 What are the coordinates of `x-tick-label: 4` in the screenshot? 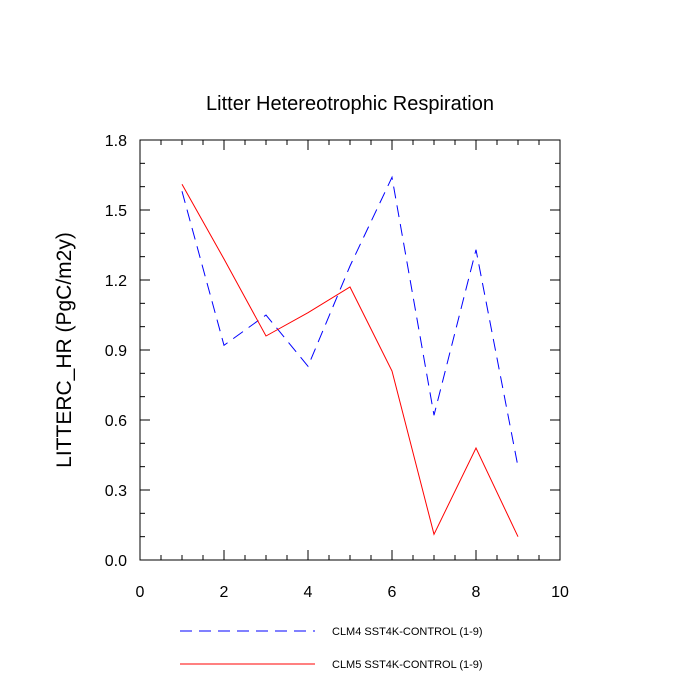 It's located at (308, 592).